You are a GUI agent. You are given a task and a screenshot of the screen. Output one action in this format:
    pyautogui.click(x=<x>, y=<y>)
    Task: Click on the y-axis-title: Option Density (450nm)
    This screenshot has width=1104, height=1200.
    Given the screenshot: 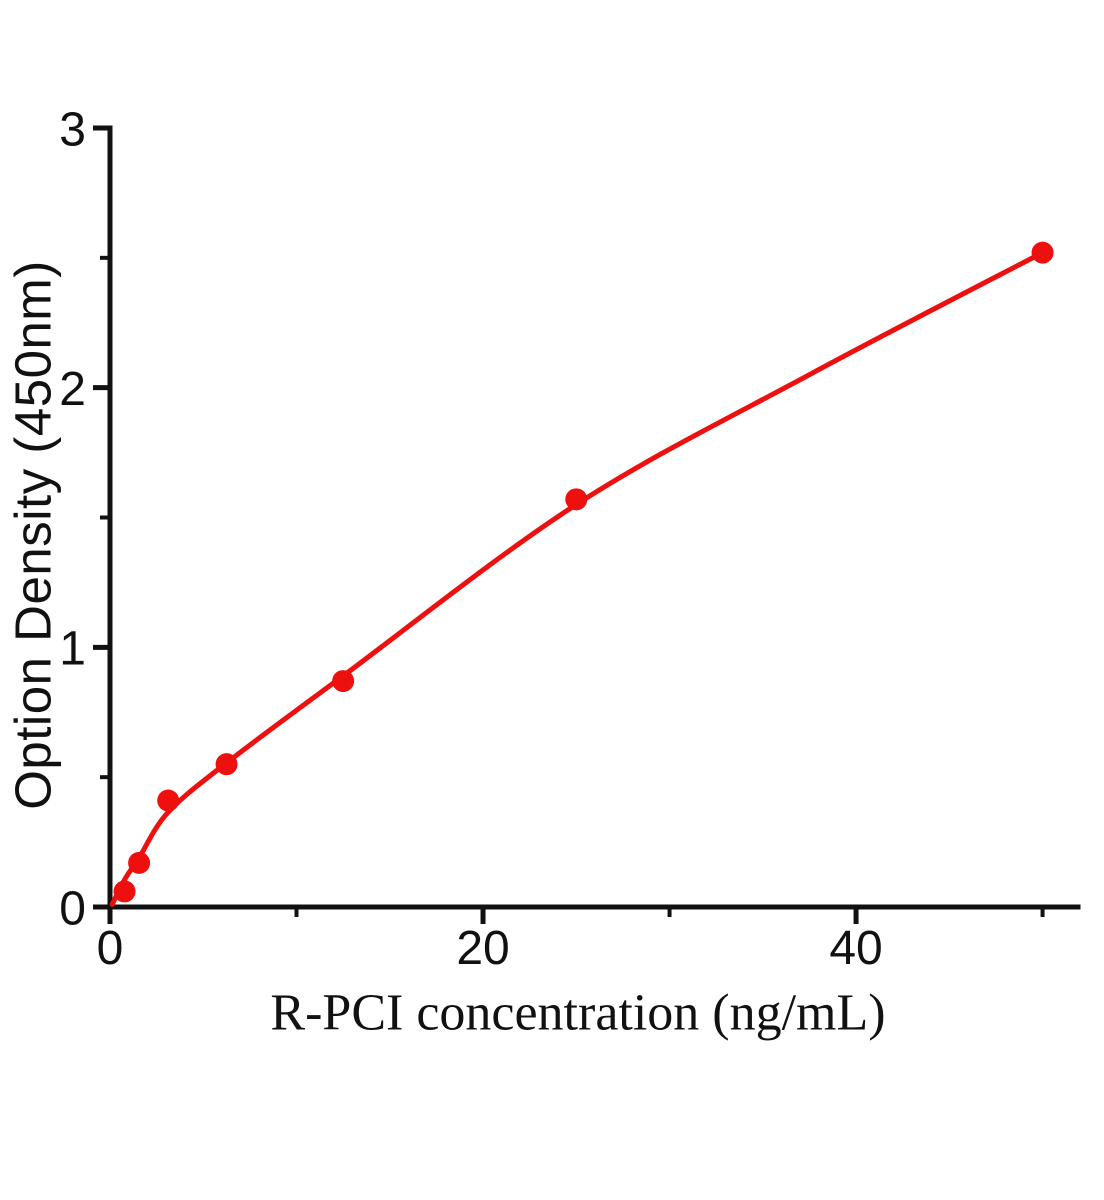 What is the action you would take?
    pyautogui.click(x=33, y=535)
    